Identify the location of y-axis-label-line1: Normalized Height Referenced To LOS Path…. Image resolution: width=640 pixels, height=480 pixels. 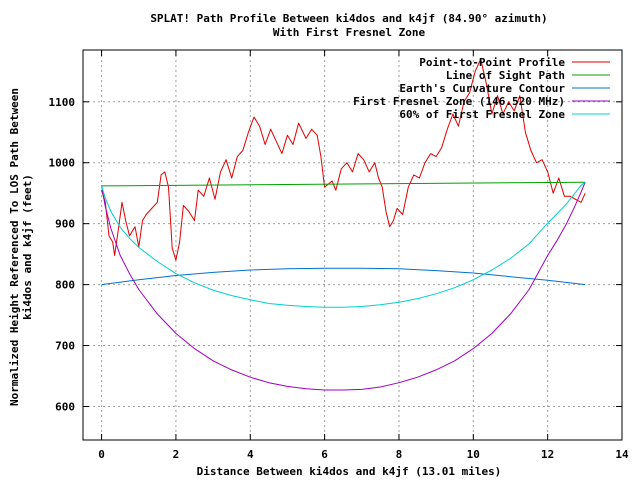
(14, 247).